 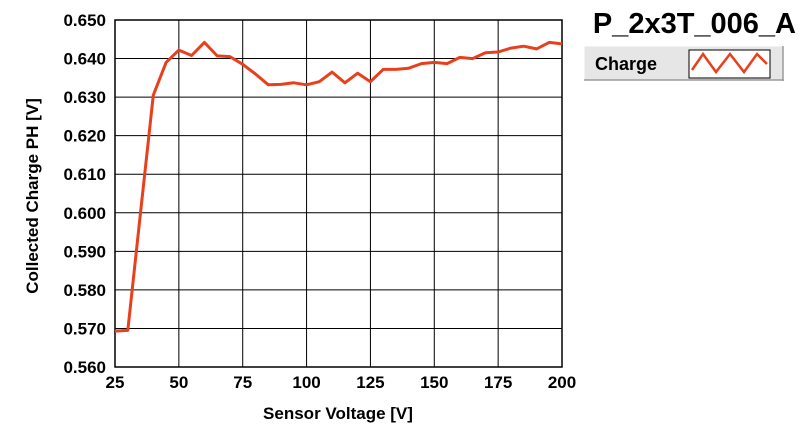 I want to click on x-tick-label: 50, so click(x=178, y=382).